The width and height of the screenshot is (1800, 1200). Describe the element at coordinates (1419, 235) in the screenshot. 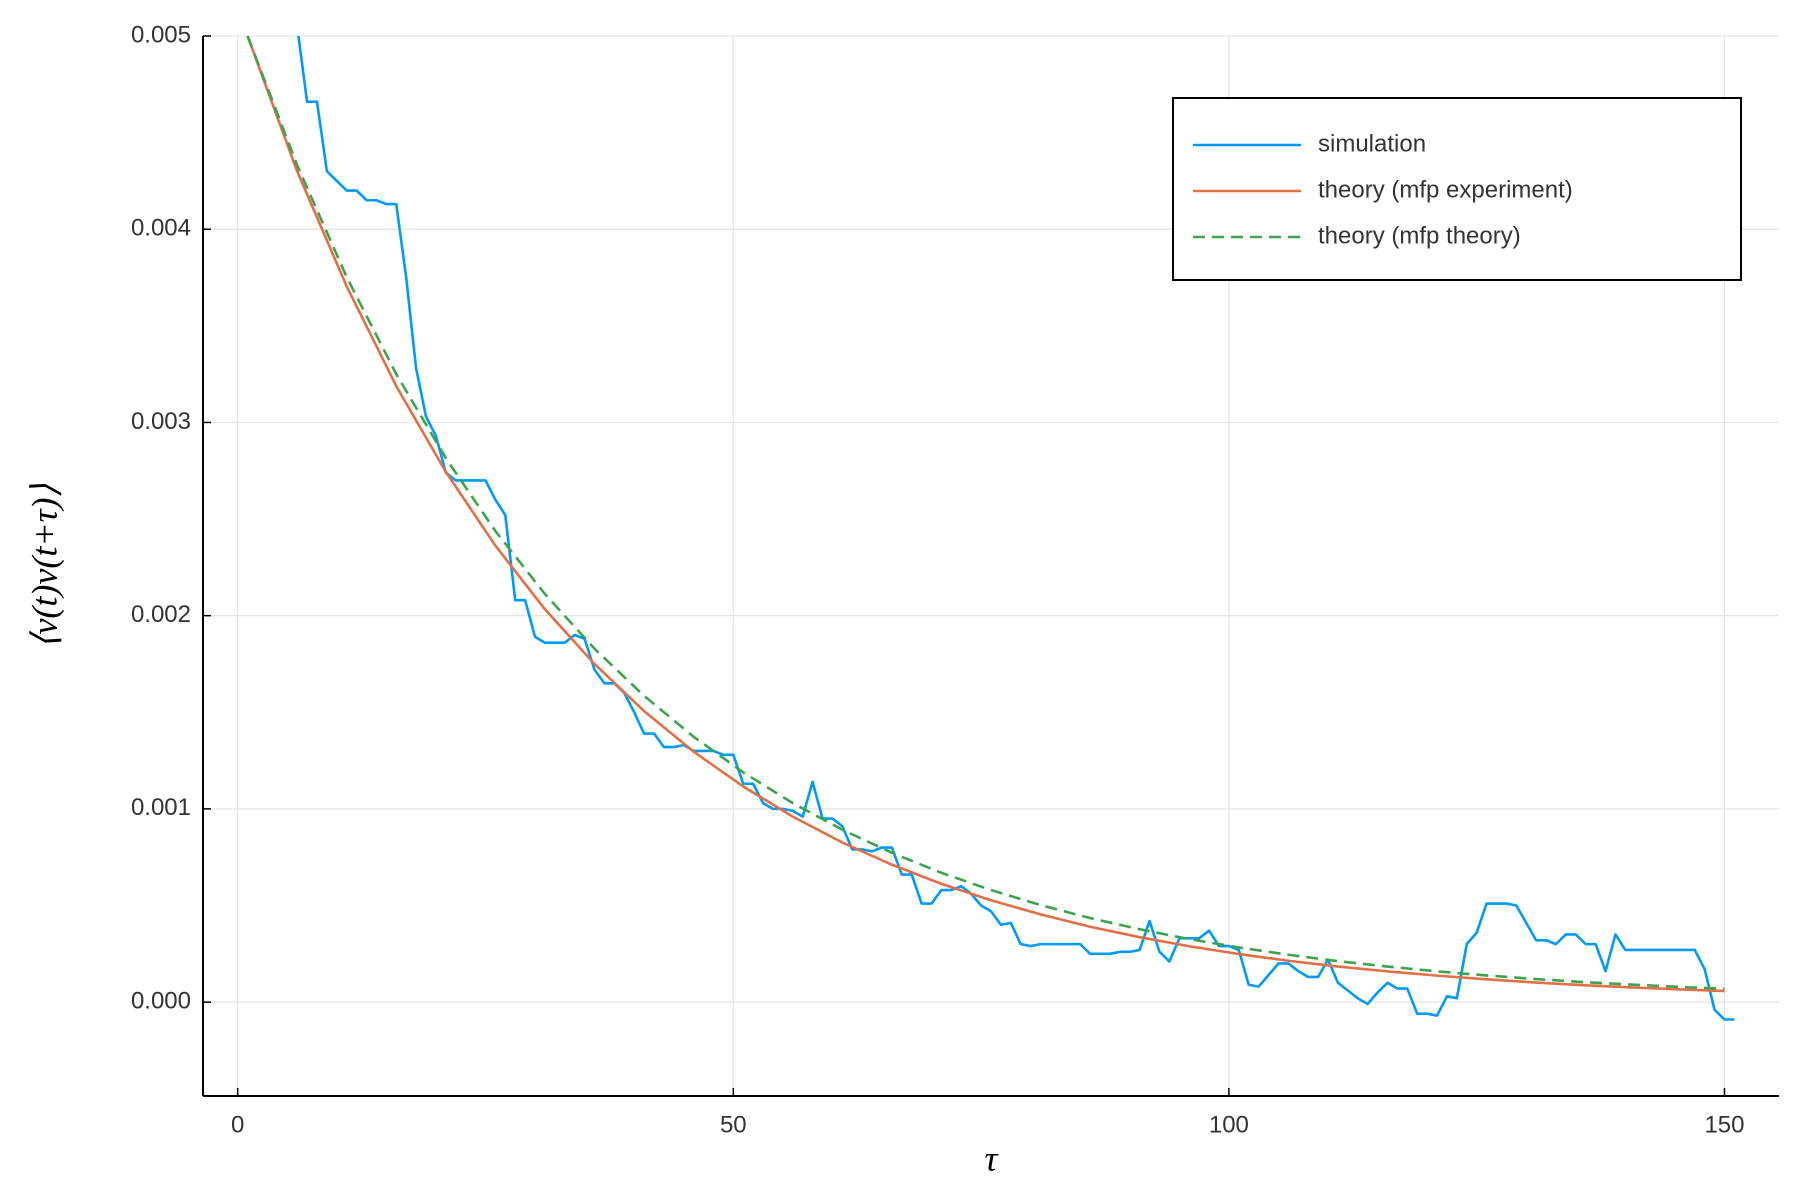

I see `legend-label: theory (mfp theory)` at that location.